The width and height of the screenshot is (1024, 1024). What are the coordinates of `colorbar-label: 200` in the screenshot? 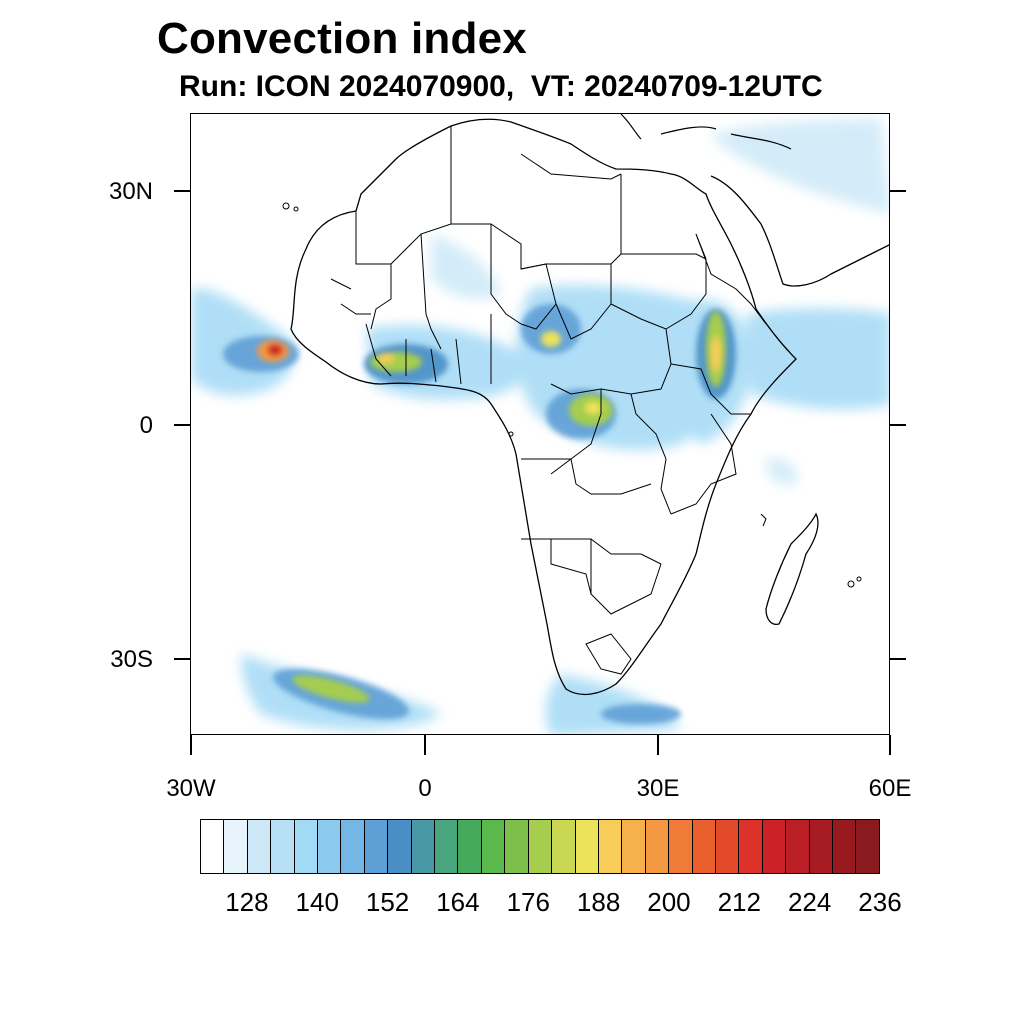 It's located at (669, 902).